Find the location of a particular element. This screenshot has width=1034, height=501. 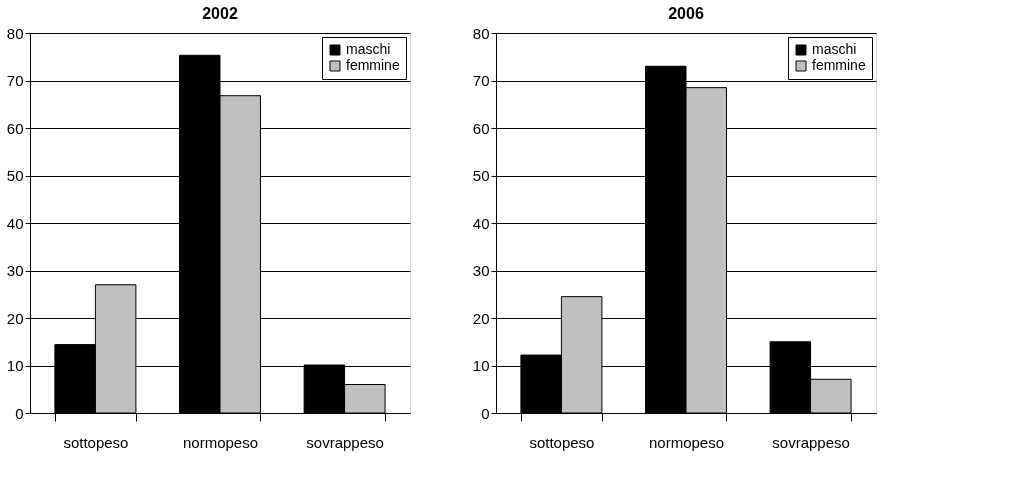

chart-title: 2006 is located at coordinates (686, 13).